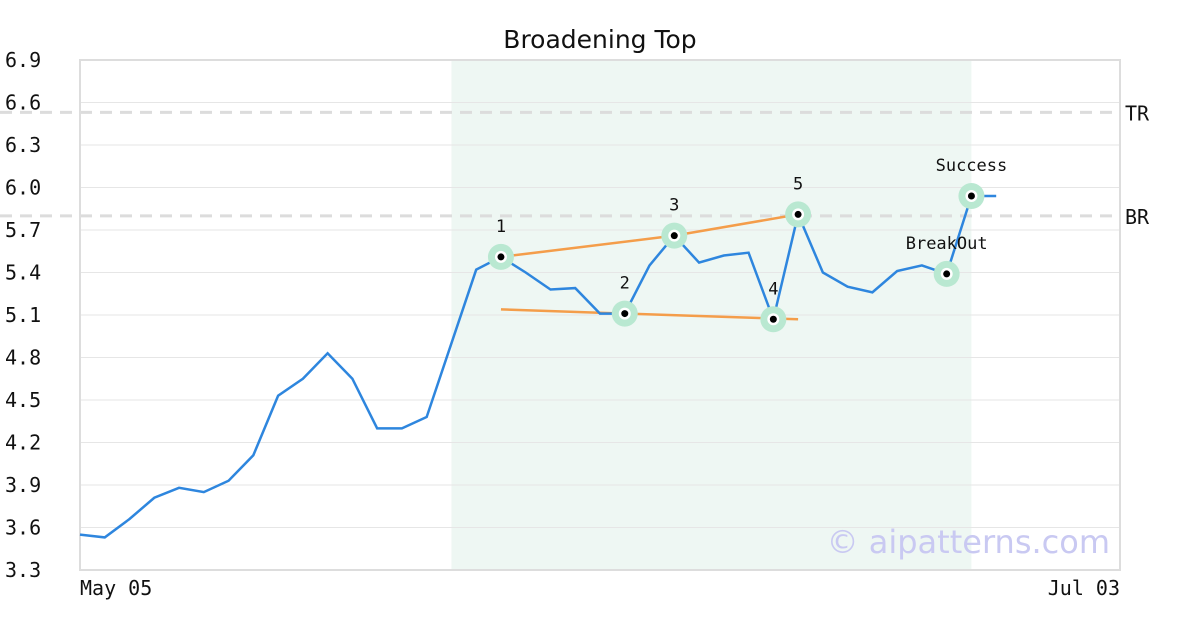 The image size is (1200, 630). I want to click on y-tick-label: 5.1, so click(23, 315).